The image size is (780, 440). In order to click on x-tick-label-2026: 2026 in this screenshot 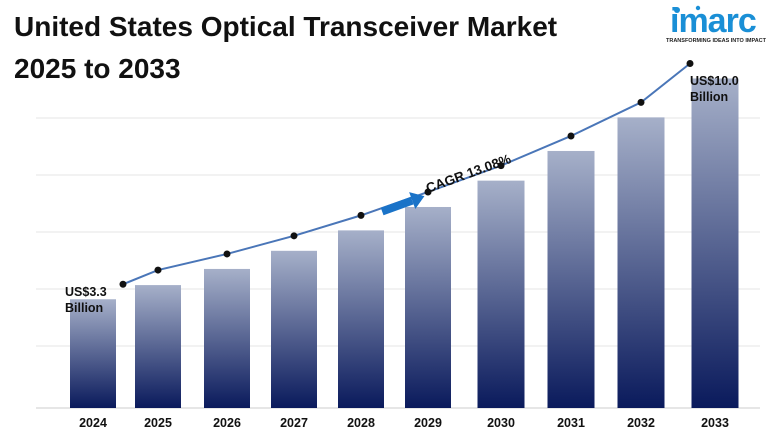, I will do `click(227, 423)`.